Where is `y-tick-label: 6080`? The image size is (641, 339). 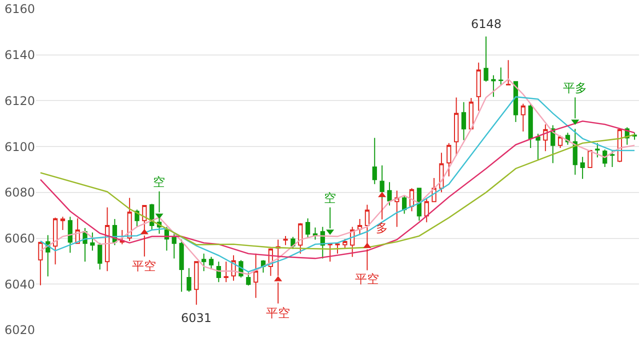 y-tick-label: 6080 is located at coordinates (19, 193).